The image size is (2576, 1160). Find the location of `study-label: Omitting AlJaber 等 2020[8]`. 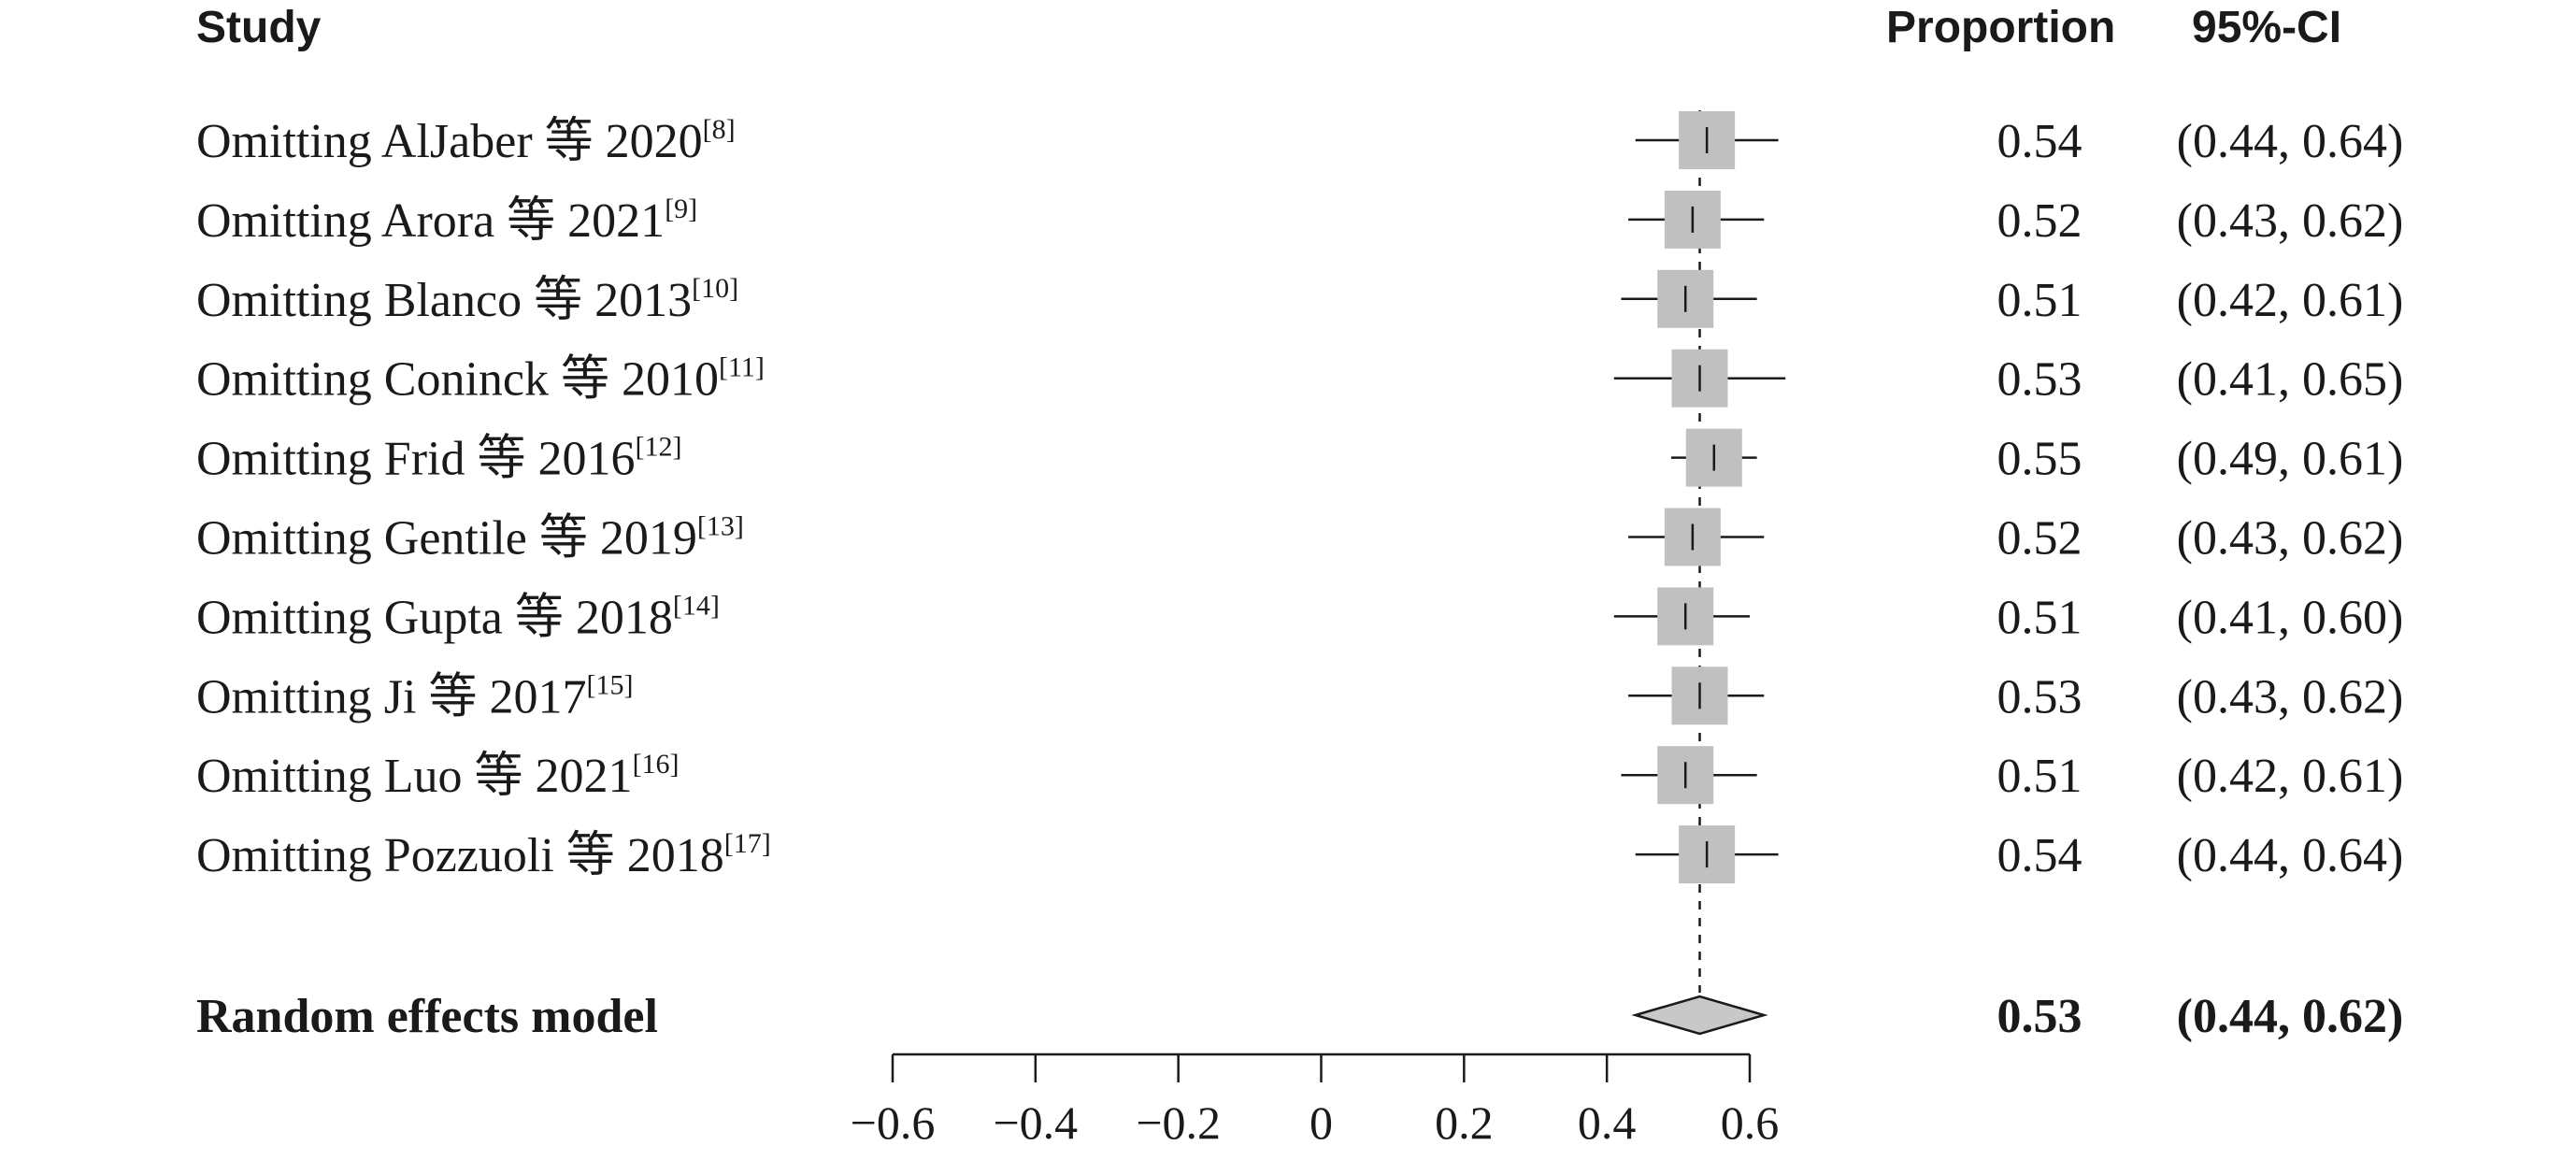

study-label: Omitting AlJaber 等 2020[8] is located at coordinates (466, 141).